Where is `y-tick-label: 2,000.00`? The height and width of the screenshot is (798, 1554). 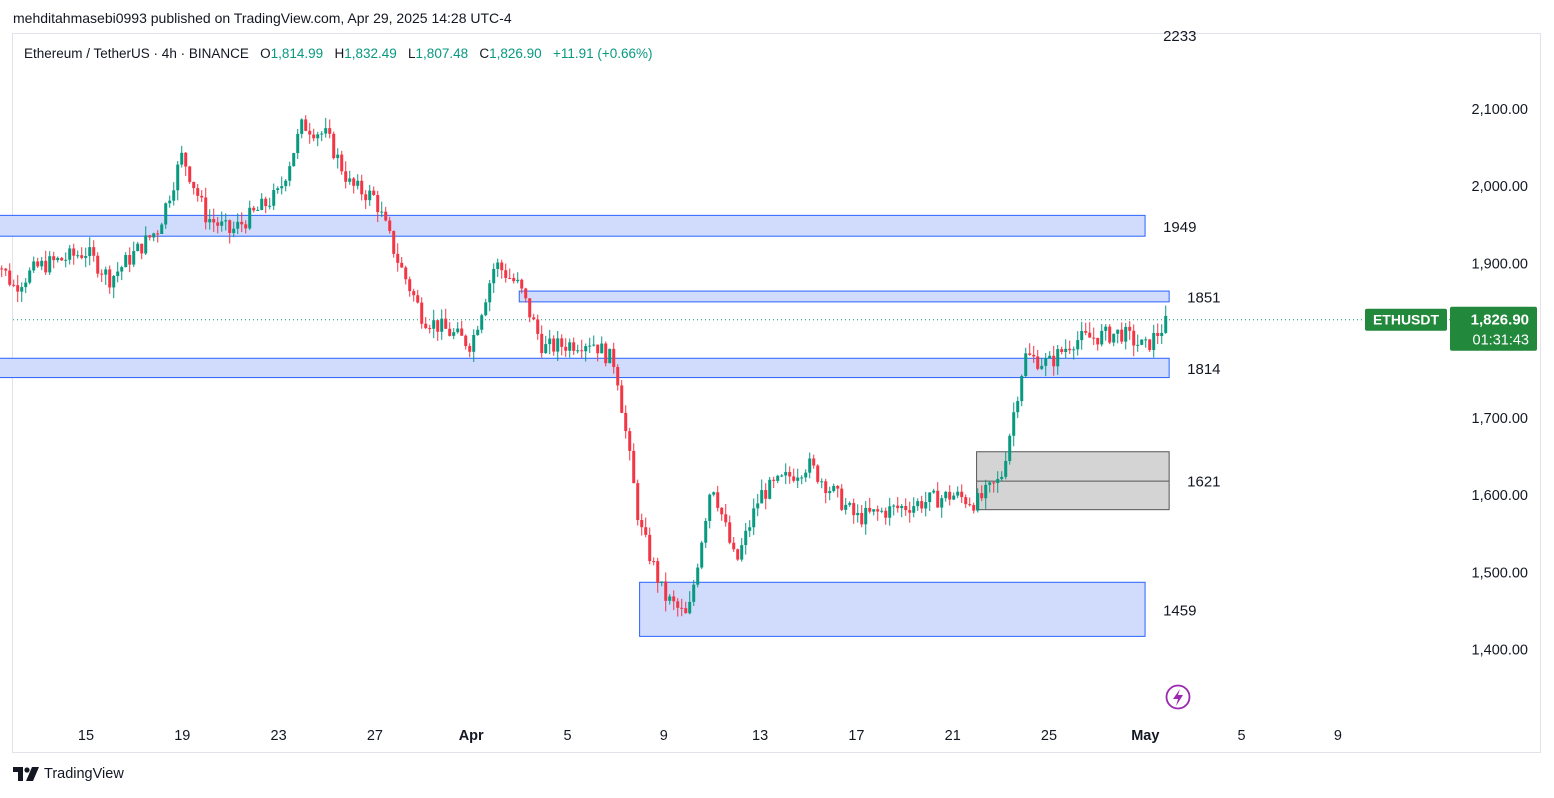 y-tick-label: 2,000.00 is located at coordinates (1500, 187).